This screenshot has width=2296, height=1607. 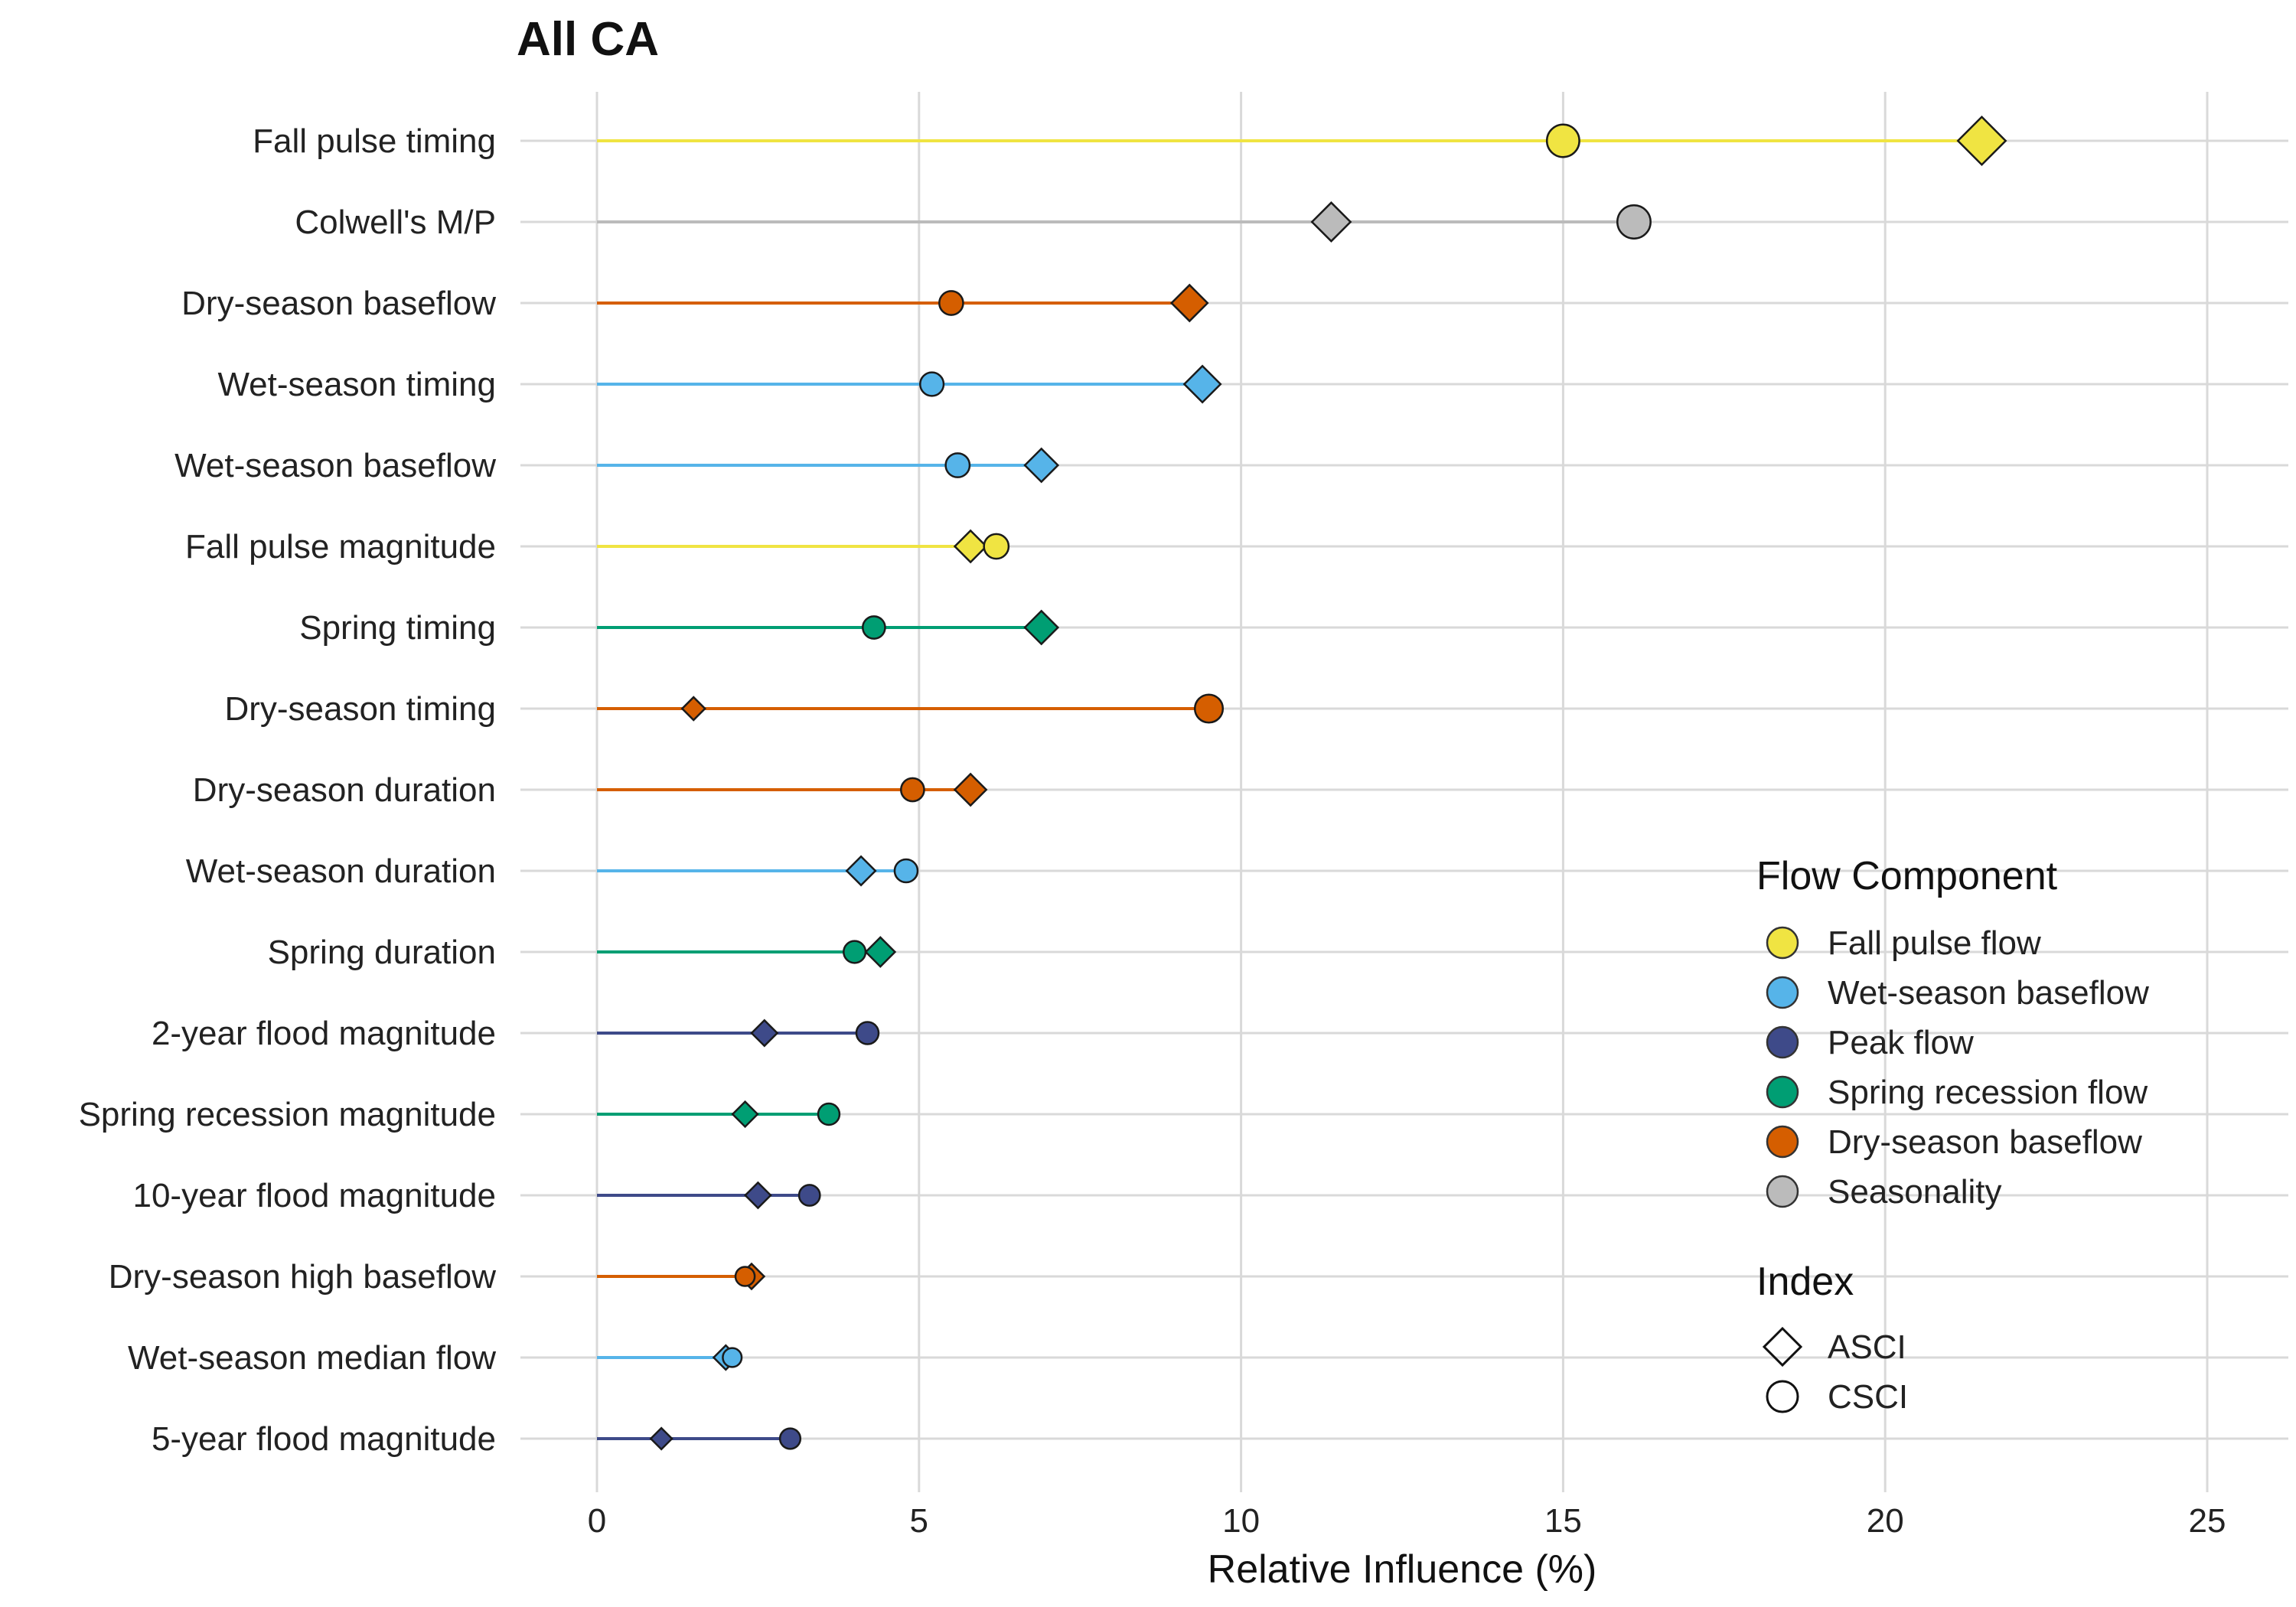 I want to click on x-tick-label: 15, so click(x=1563, y=1521).